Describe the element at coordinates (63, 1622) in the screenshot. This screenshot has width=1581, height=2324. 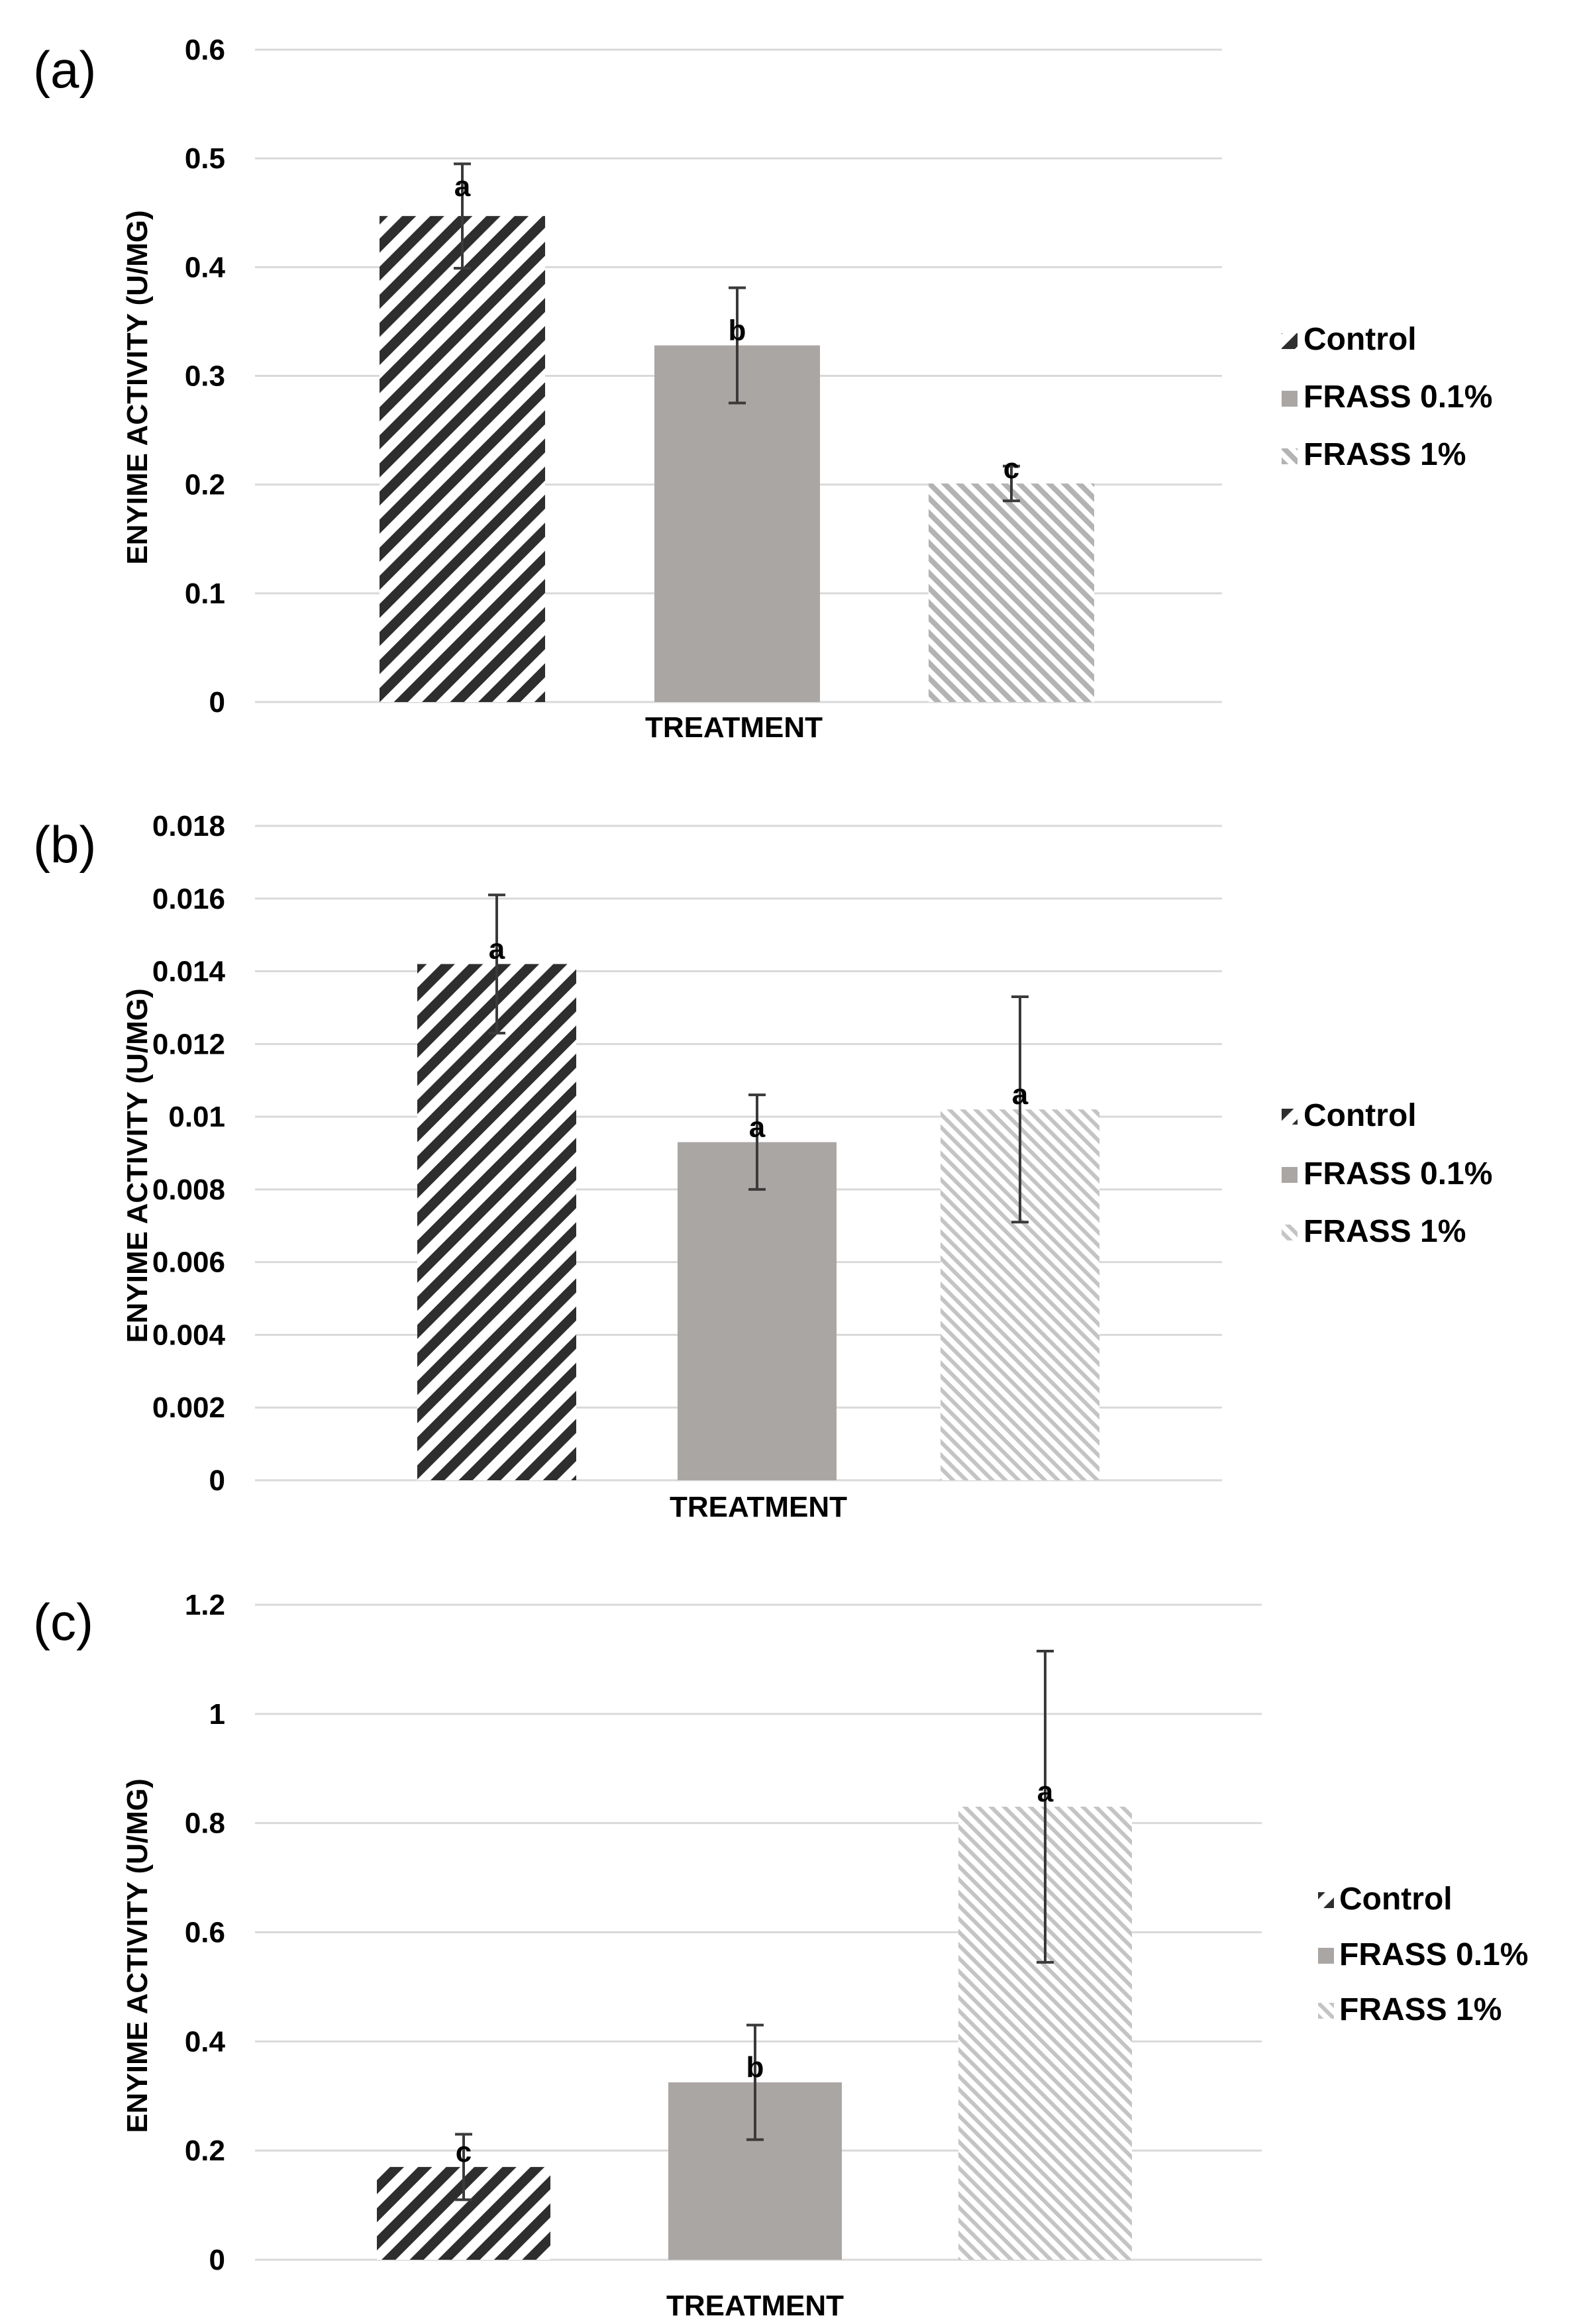
I see `panel-label-c: (c)` at that location.